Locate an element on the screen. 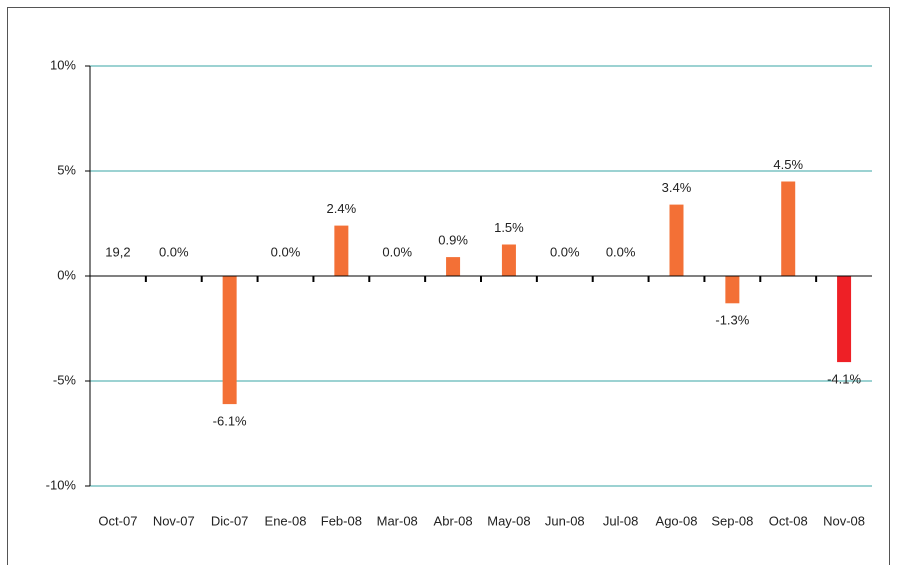 This screenshot has width=898, height=570. value-label: 4.5% is located at coordinates (788, 164).